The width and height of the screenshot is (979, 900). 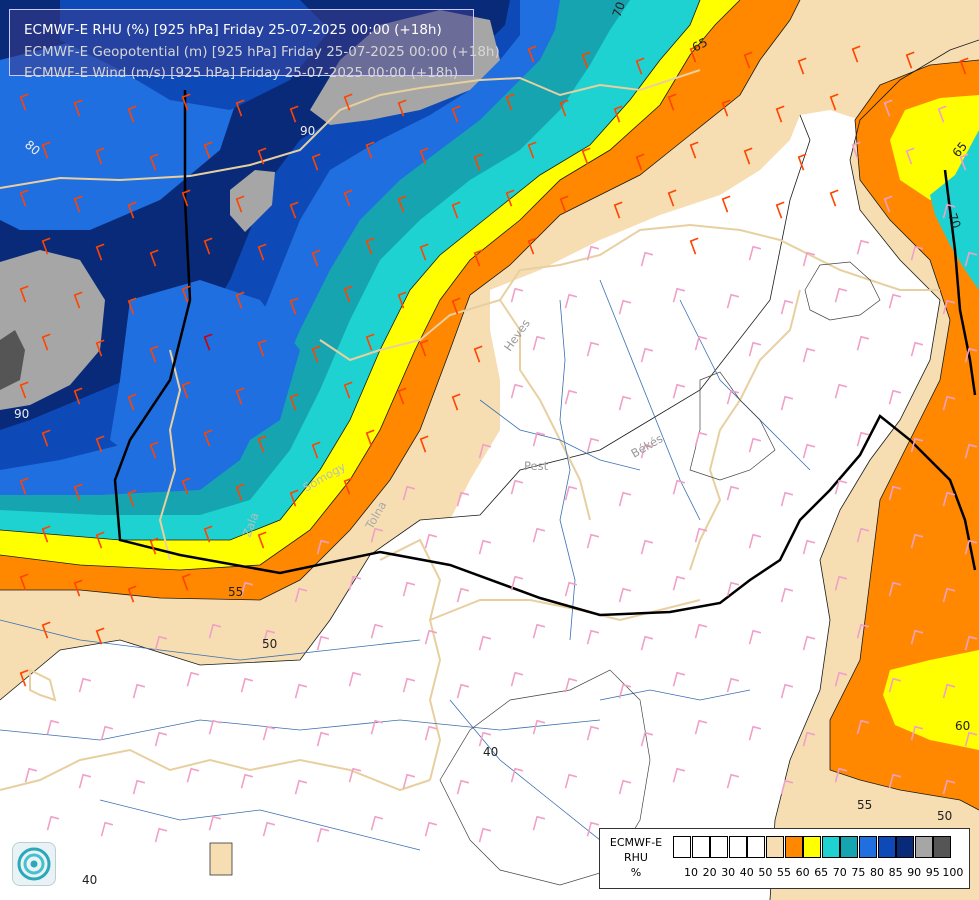 I want to click on contour-label-40-bottom: 40, so click(x=89, y=880).